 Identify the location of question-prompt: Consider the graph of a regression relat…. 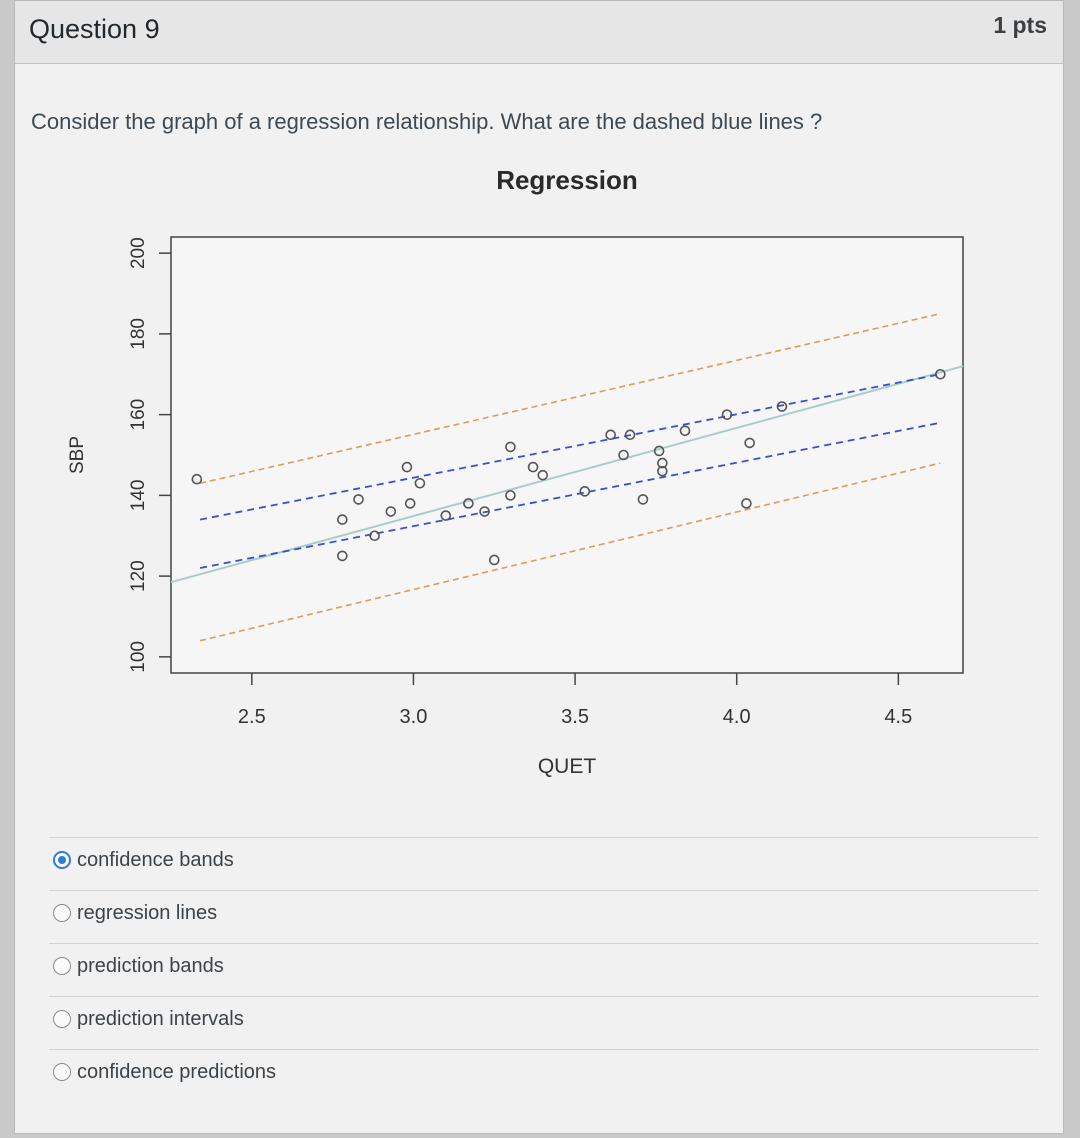
(427, 121).